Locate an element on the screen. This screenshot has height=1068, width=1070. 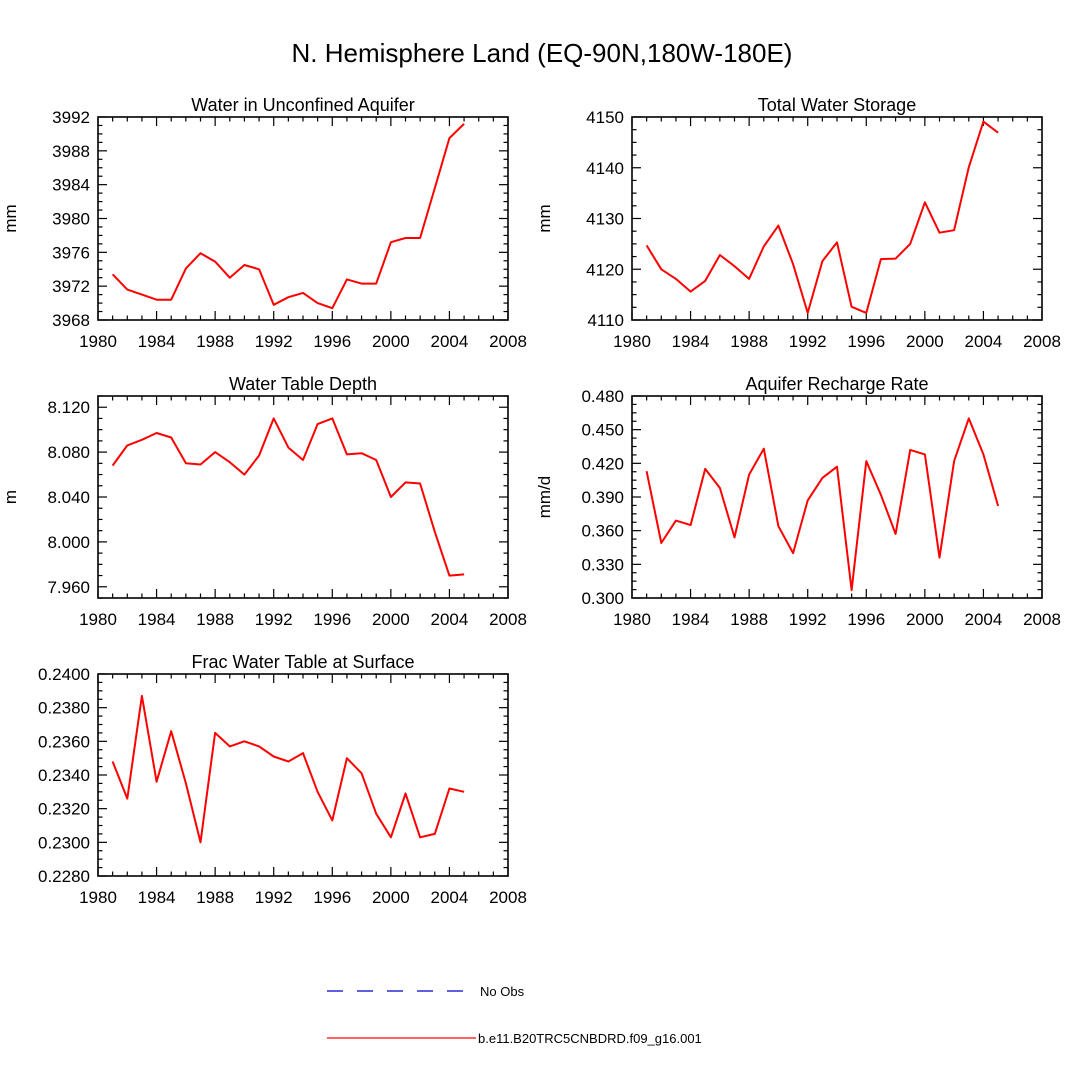
x-tick-label: 2004 is located at coordinates (450, 897).